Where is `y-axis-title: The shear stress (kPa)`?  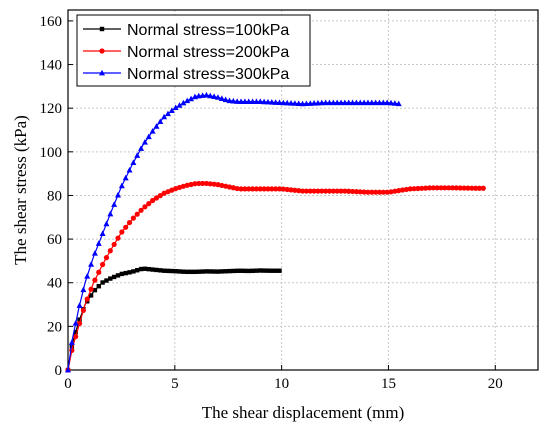 y-axis-title: The shear stress (kPa) is located at coordinates (20, 190).